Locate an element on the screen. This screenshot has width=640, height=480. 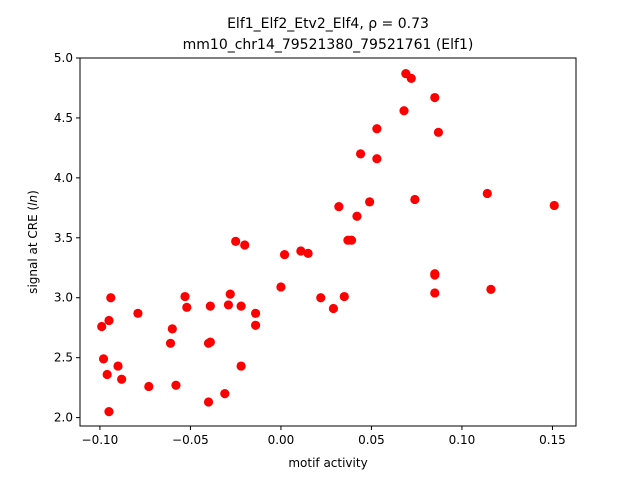
y-tick-label-0: 2.0 is located at coordinates (63, 418).